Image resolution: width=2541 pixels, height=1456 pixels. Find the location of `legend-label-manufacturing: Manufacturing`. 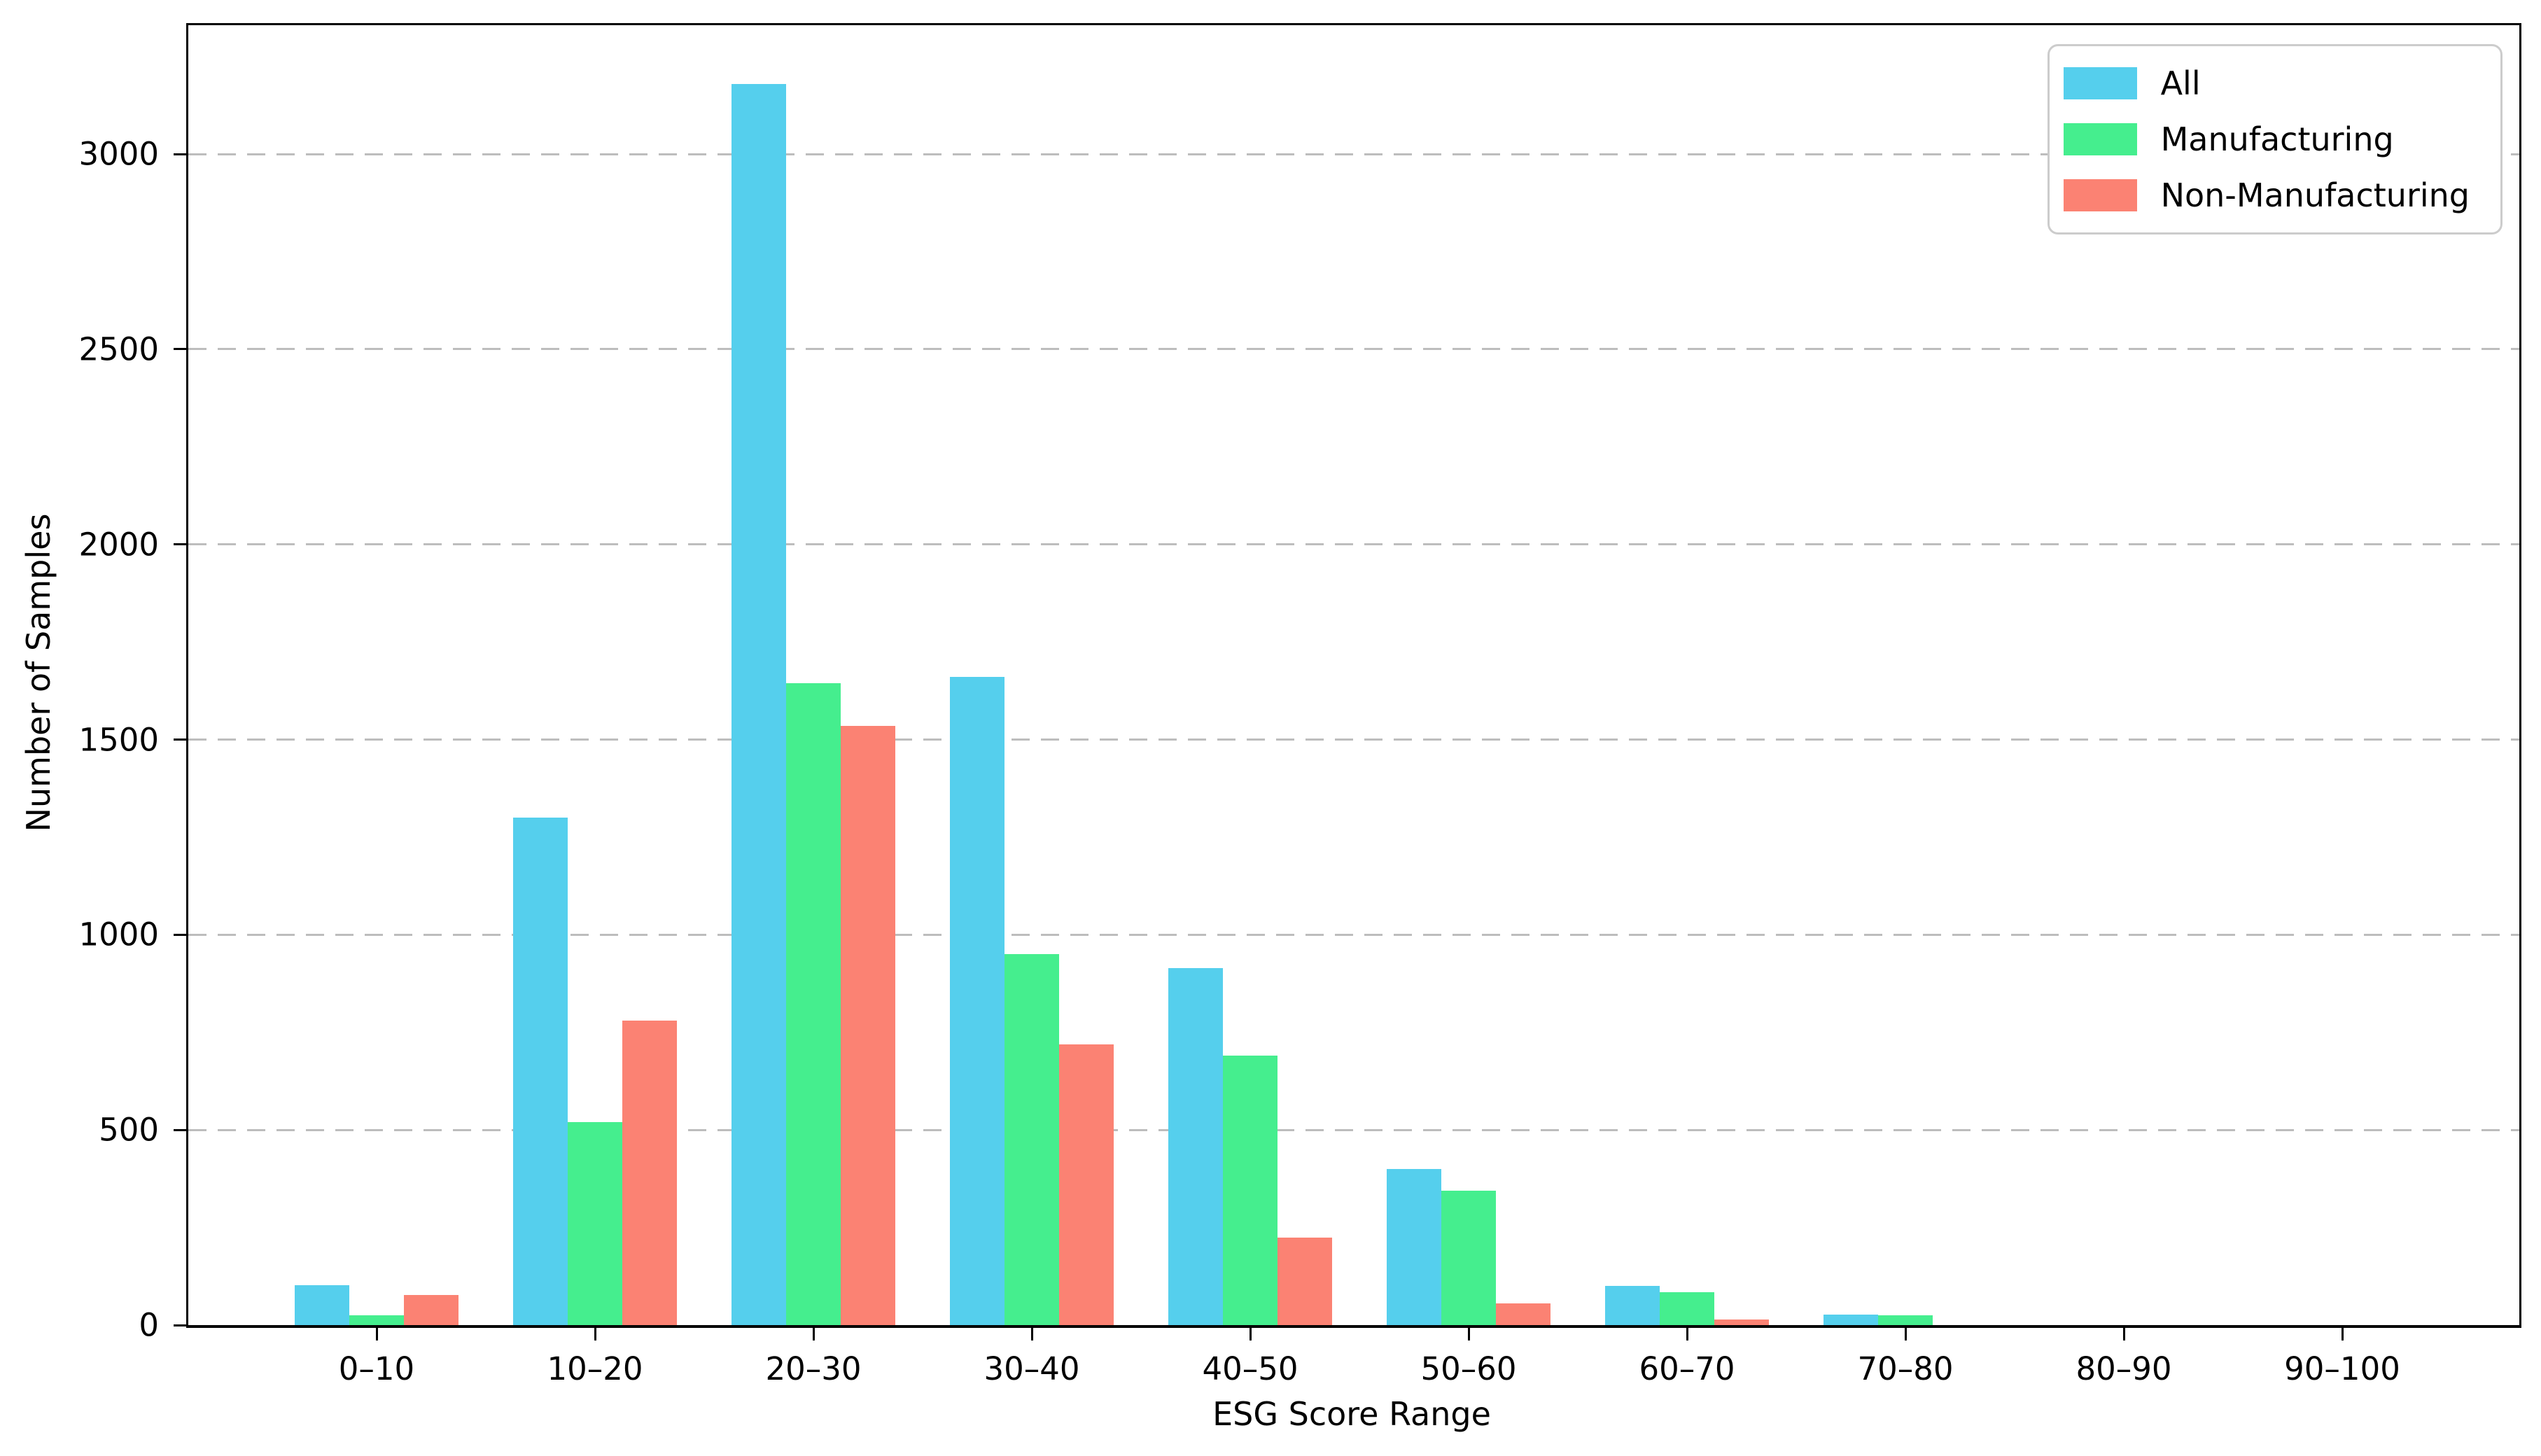

legend-label-manufacturing: Manufacturing is located at coordinates (2277, 139).